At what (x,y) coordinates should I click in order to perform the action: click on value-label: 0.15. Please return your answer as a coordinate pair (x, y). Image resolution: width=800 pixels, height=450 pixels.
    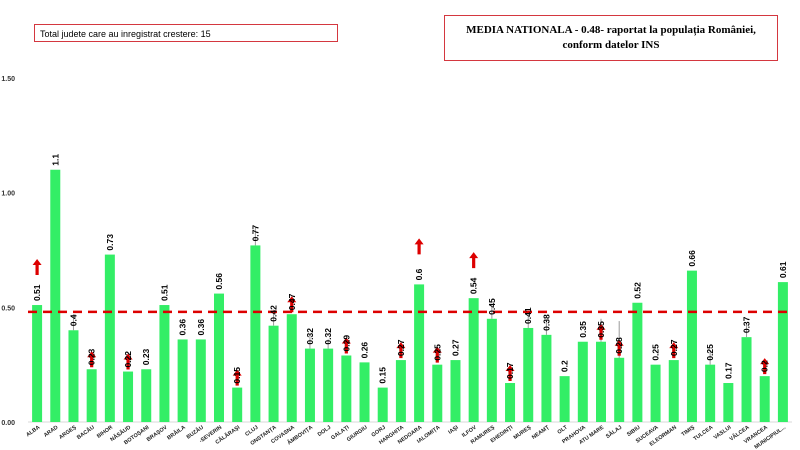
    Looking at the image, I should click on (383, 375).